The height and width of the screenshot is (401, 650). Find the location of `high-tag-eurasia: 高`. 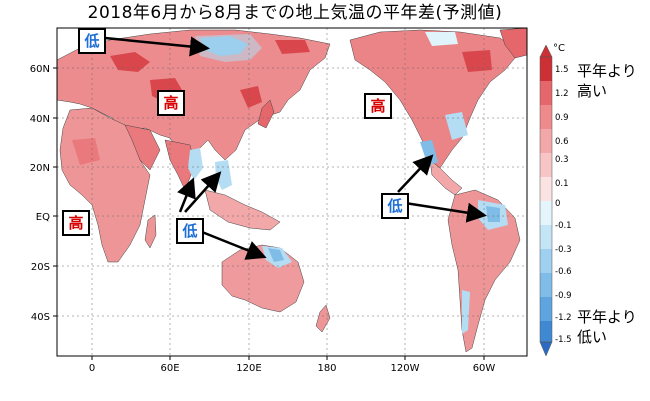

high-tag-eurasia: 高 is located at coordinates (171, 103).